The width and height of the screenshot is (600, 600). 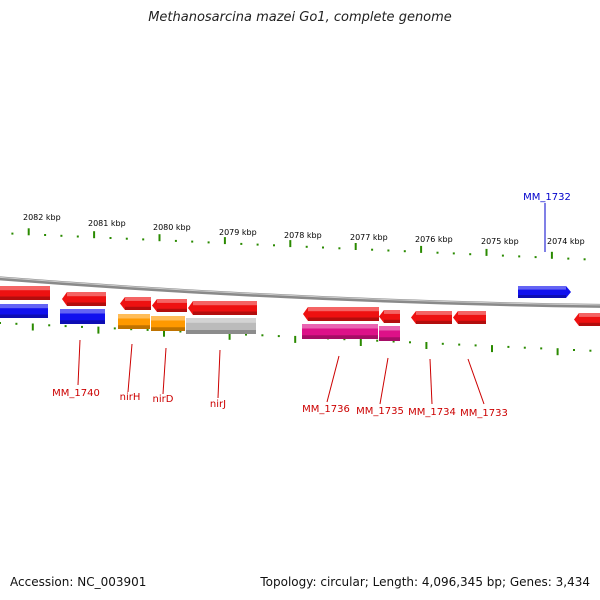 I want to click on gene-nirj, so click(x=221, y=326).